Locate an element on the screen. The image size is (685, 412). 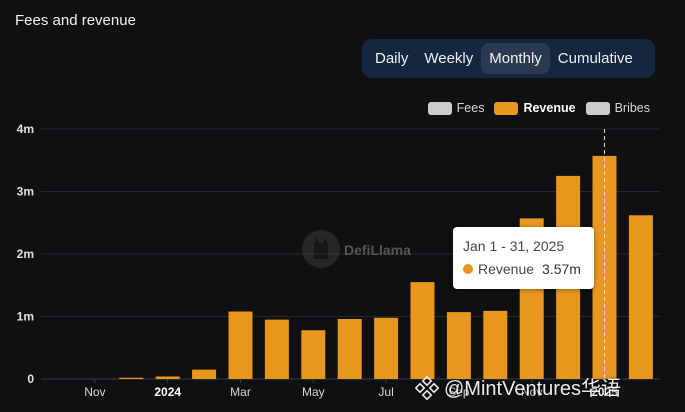
tooltip-title: Jan 1 - 31, 2025 is located at coordinates (514, 246).